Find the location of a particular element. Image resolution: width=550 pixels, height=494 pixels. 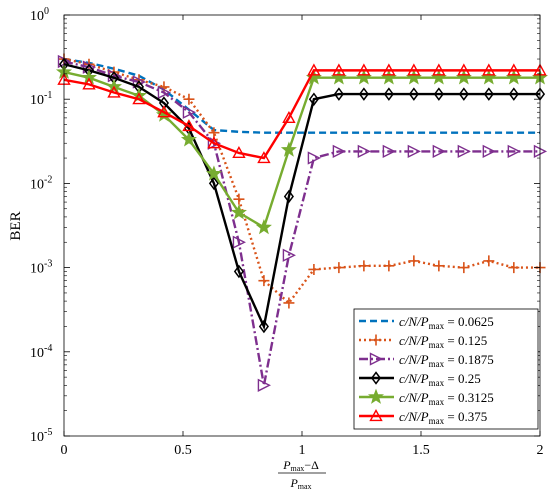

x-axis-label-denominator: Pmax is located at coordinates (300, 483).